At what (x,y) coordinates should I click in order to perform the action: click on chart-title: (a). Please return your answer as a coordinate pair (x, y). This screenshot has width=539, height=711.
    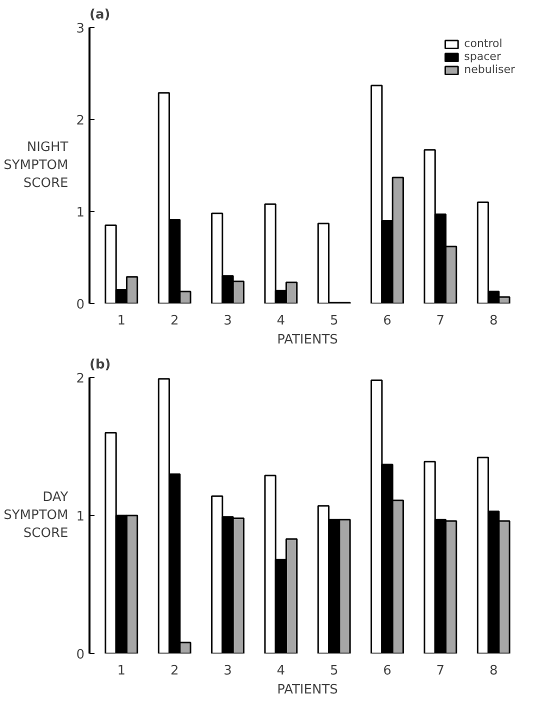
    Looking at the image, I should click on (100, 15).